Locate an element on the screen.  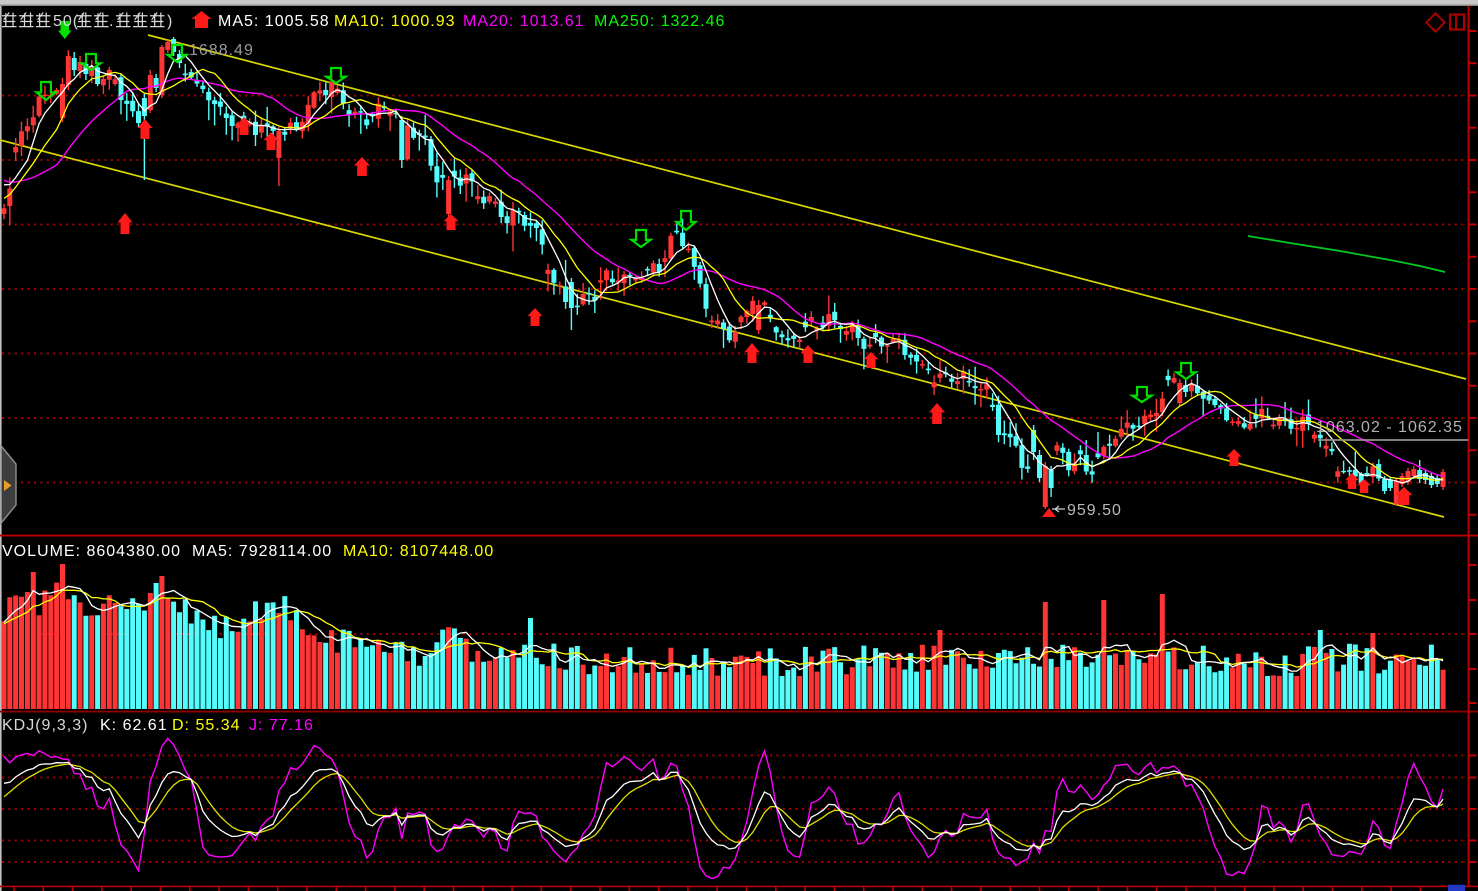
svg-text: MA250: 1322.46 is located at coordinates (659, 21).